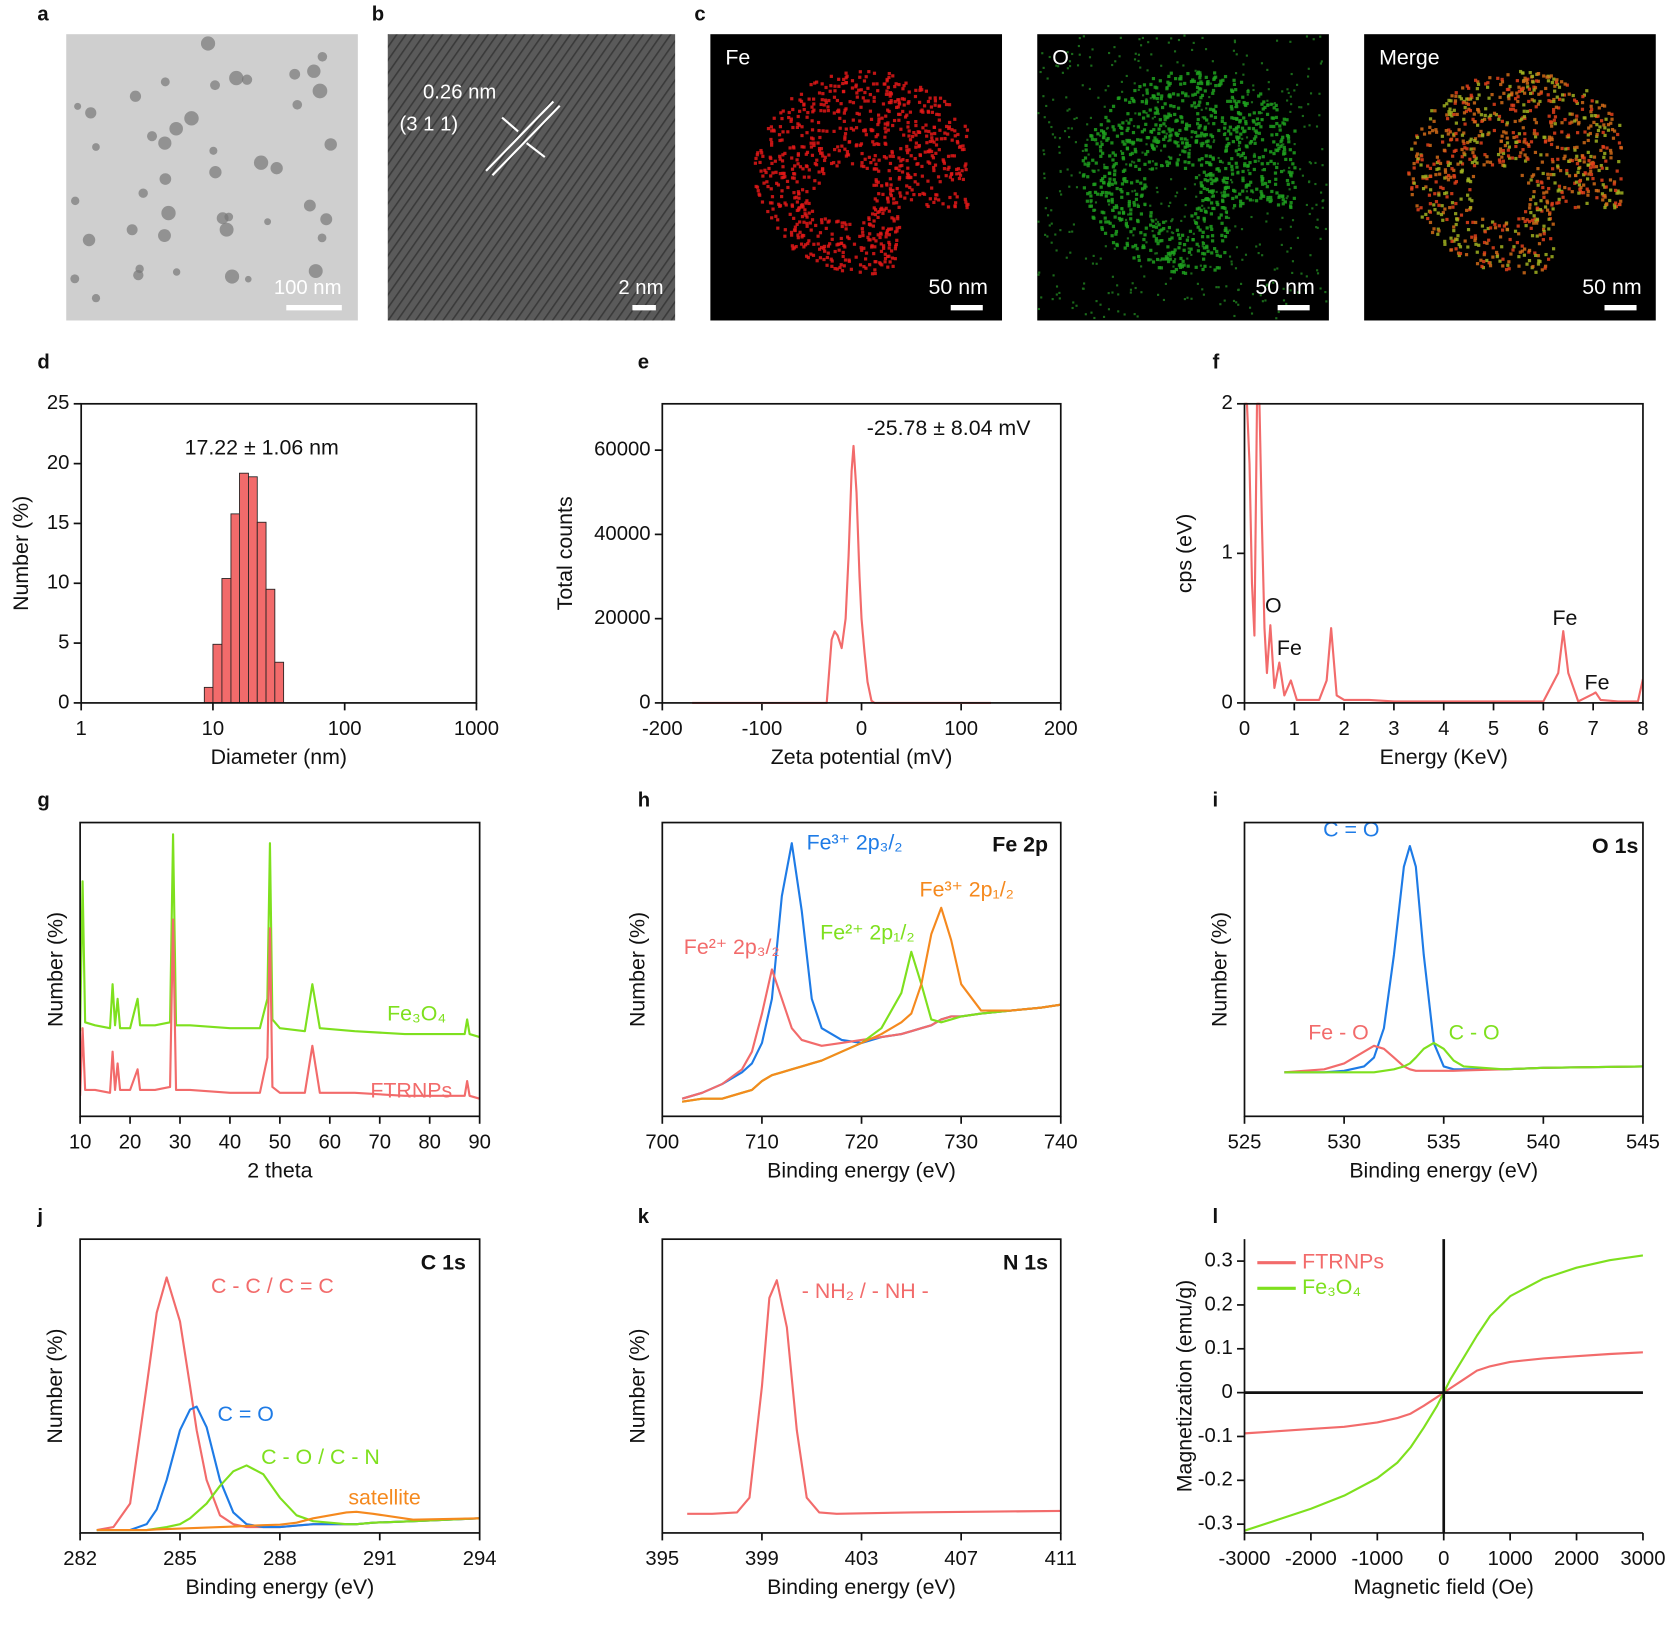 The height and width of the screenshot is (1625, 1675). I want to click on map-label: O, so click(1060, 57).